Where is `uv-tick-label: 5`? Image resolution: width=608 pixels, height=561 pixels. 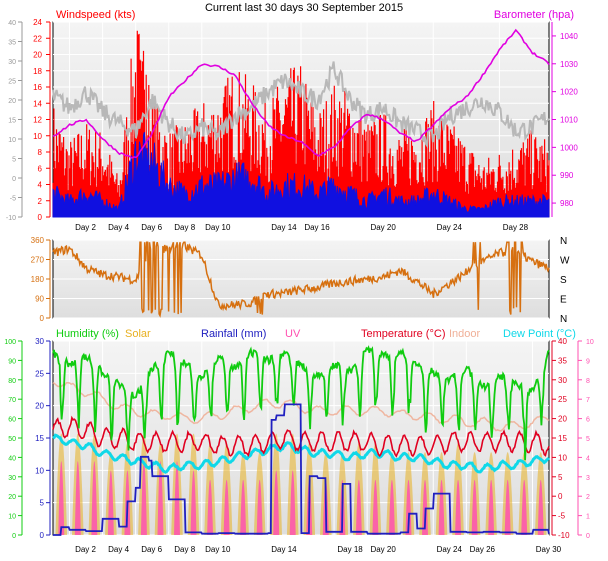 uv-tick-label: 5 is located at coordinates (588, 439).